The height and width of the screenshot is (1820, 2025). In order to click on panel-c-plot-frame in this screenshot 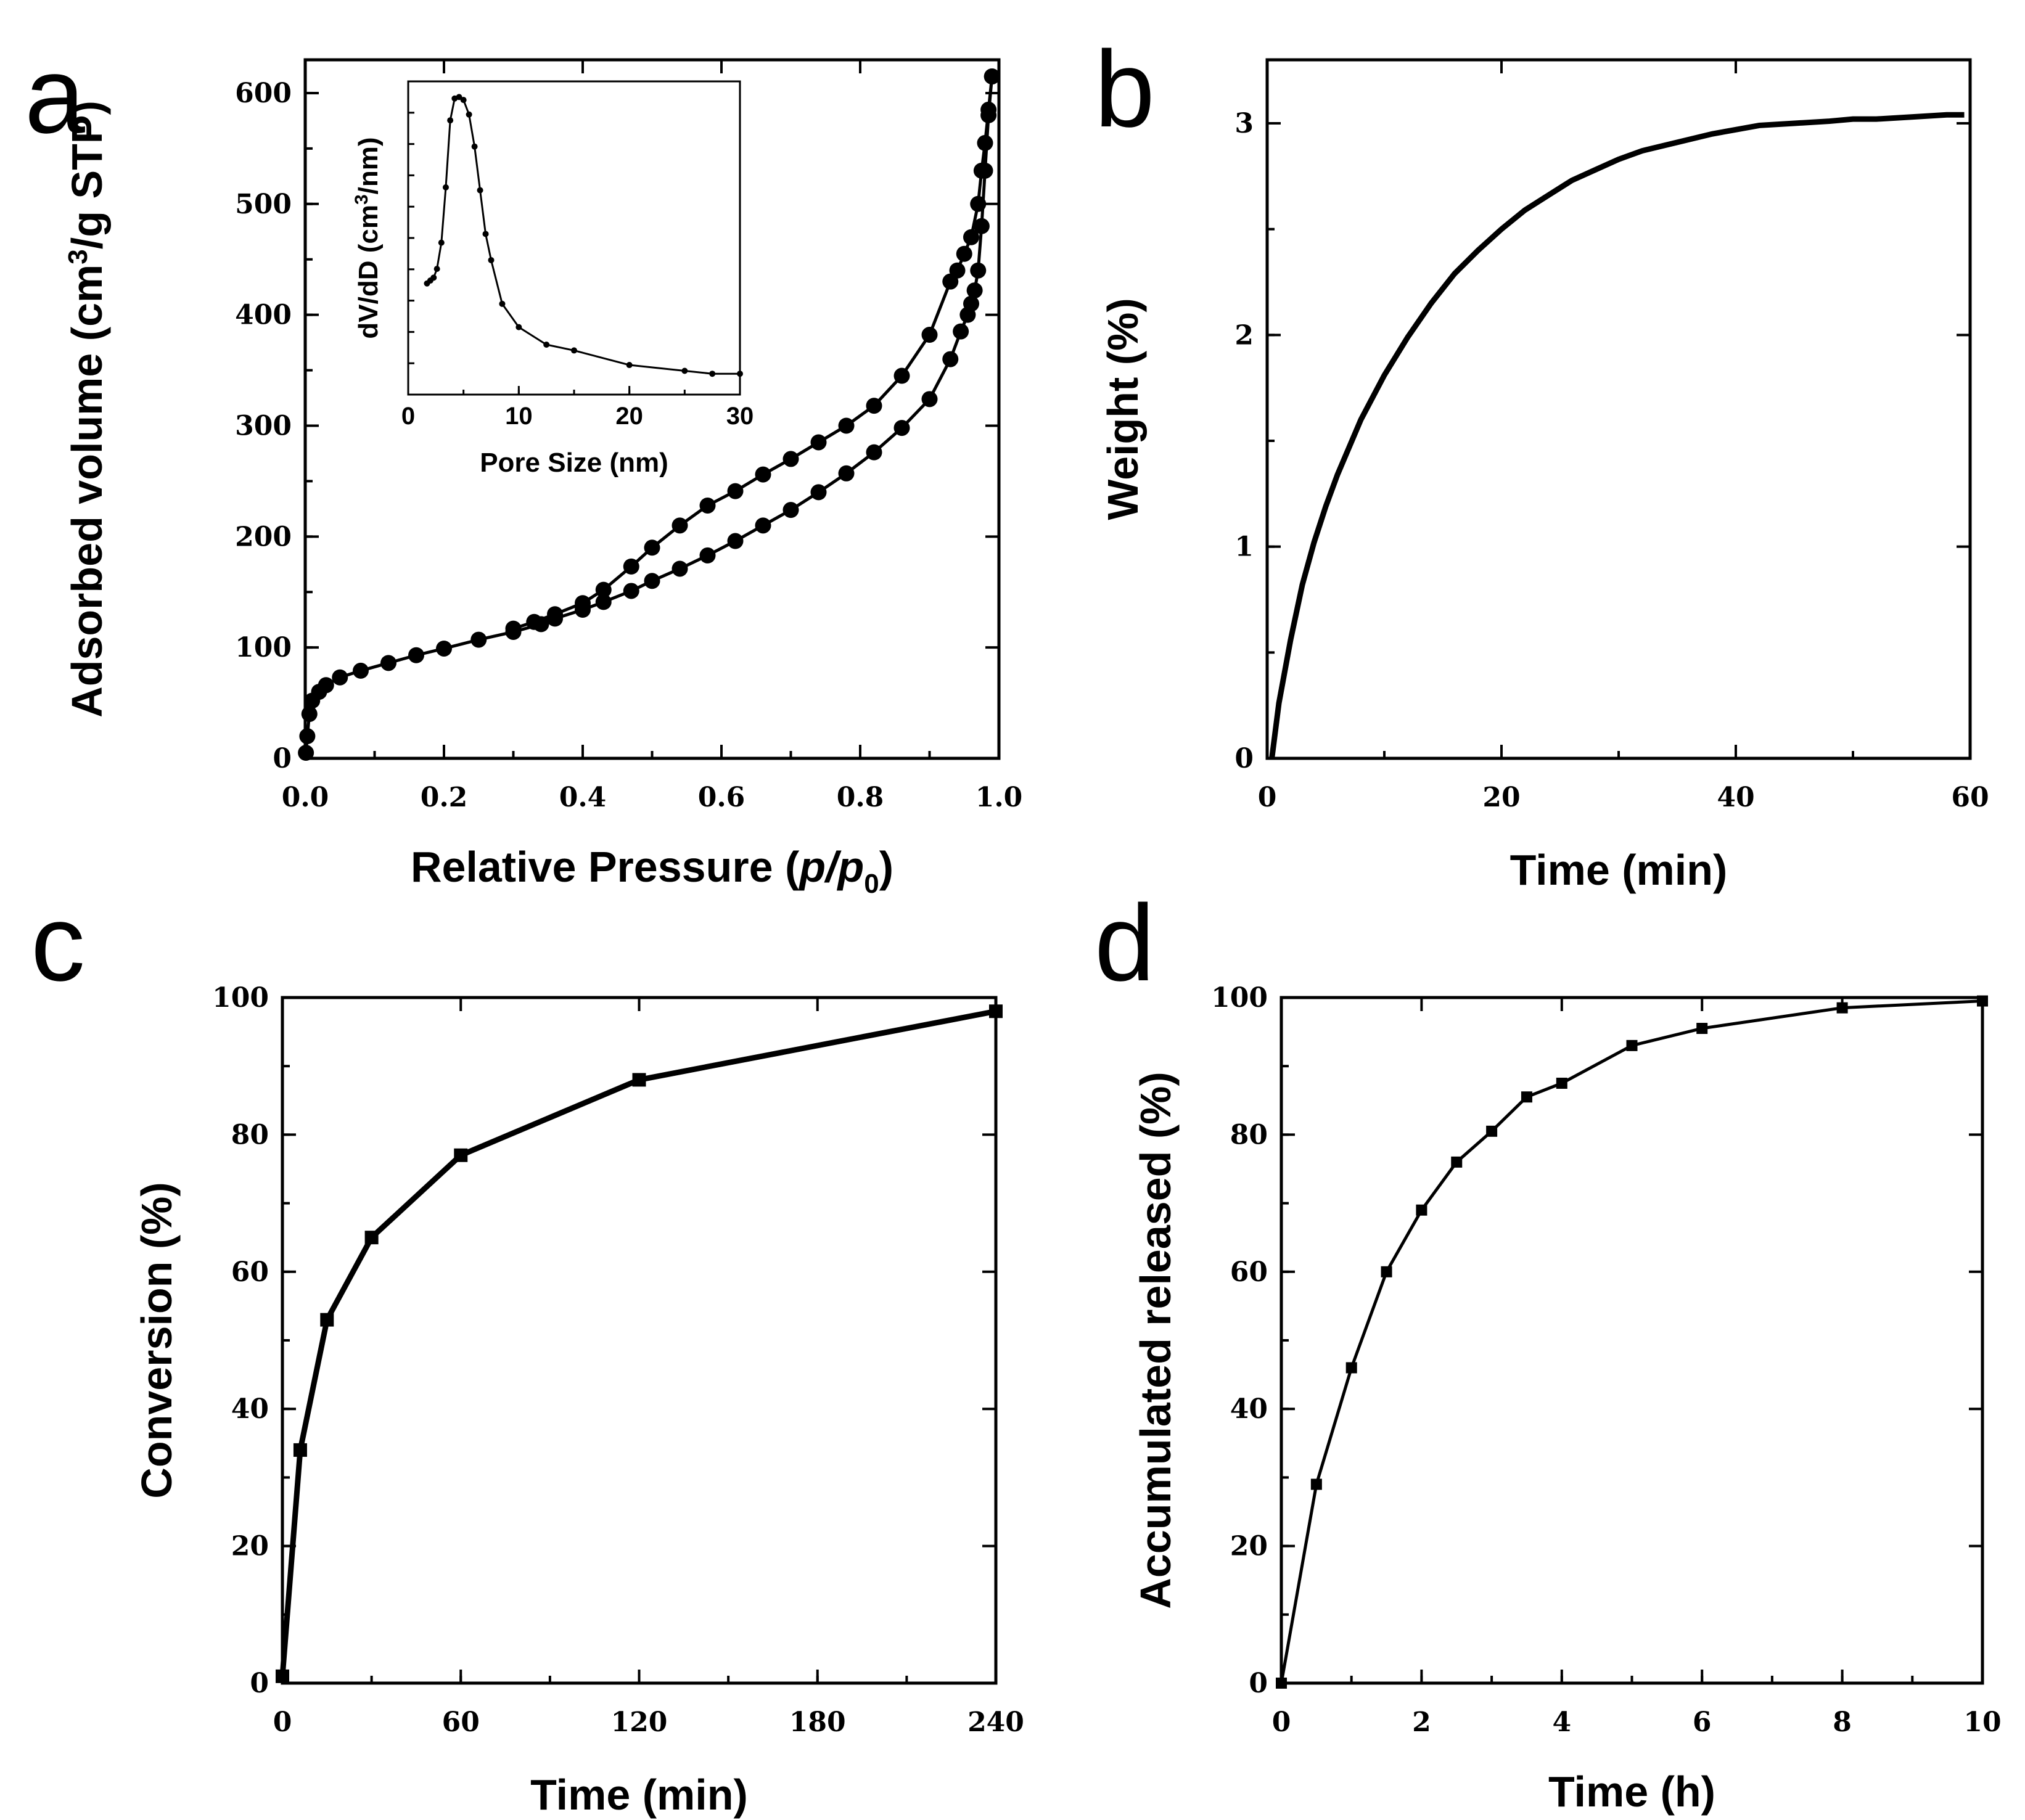, I will do `click(640, 1340)`.